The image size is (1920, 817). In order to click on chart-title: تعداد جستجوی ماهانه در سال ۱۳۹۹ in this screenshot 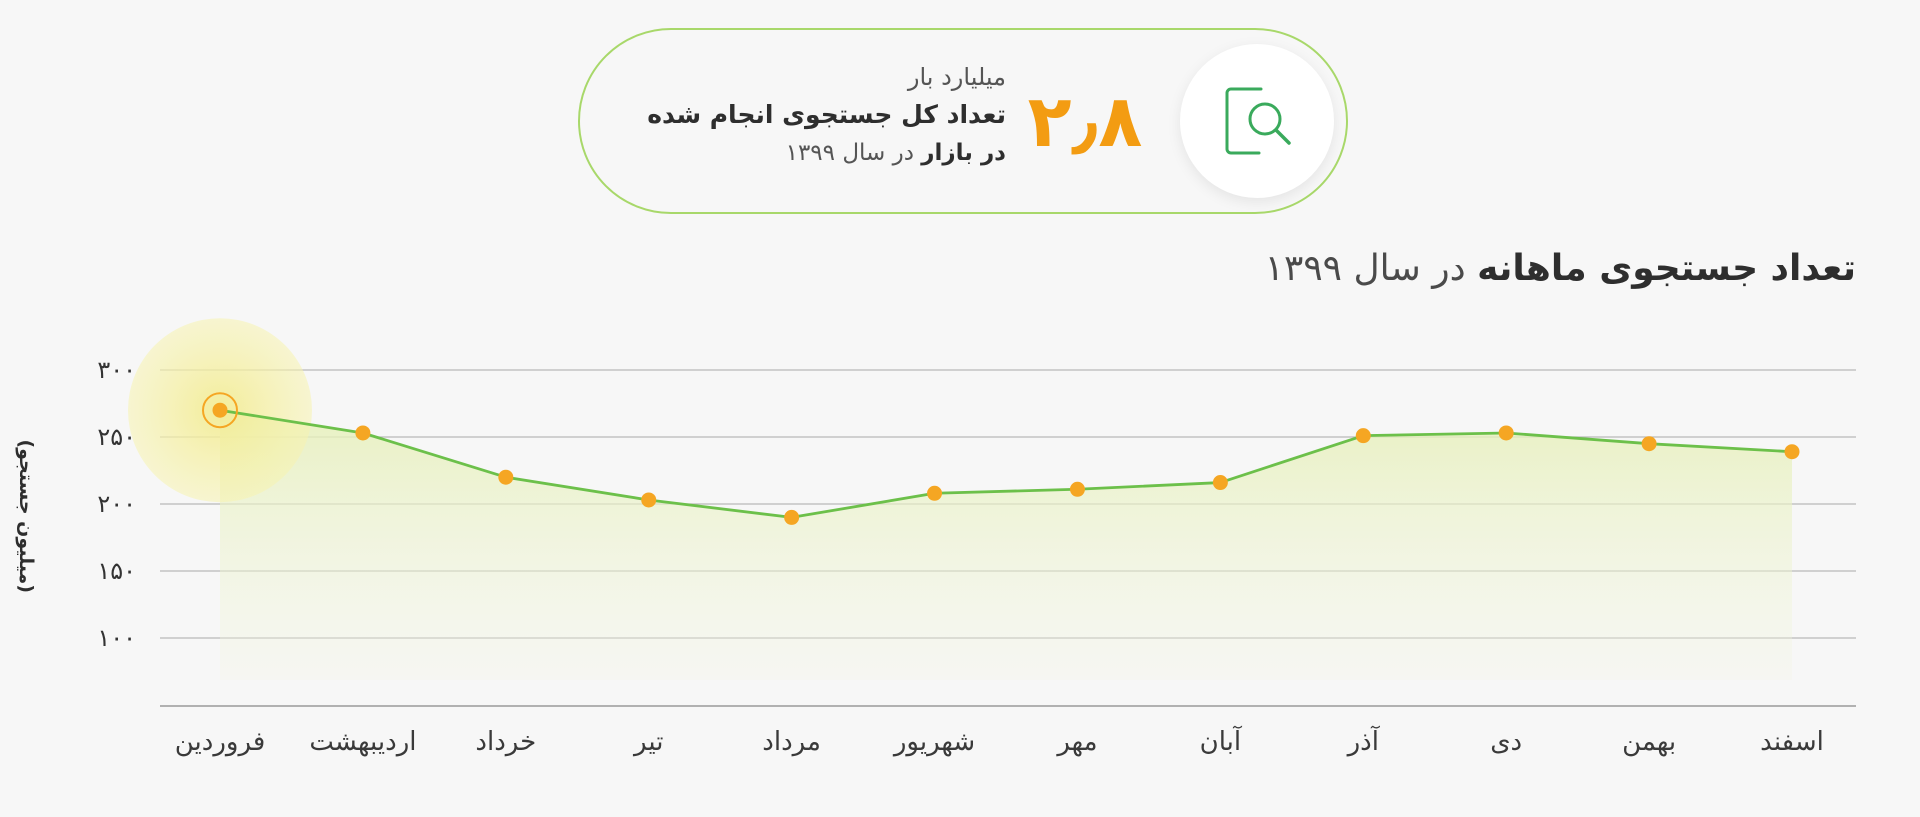, I will do `click(1560, 268)`.